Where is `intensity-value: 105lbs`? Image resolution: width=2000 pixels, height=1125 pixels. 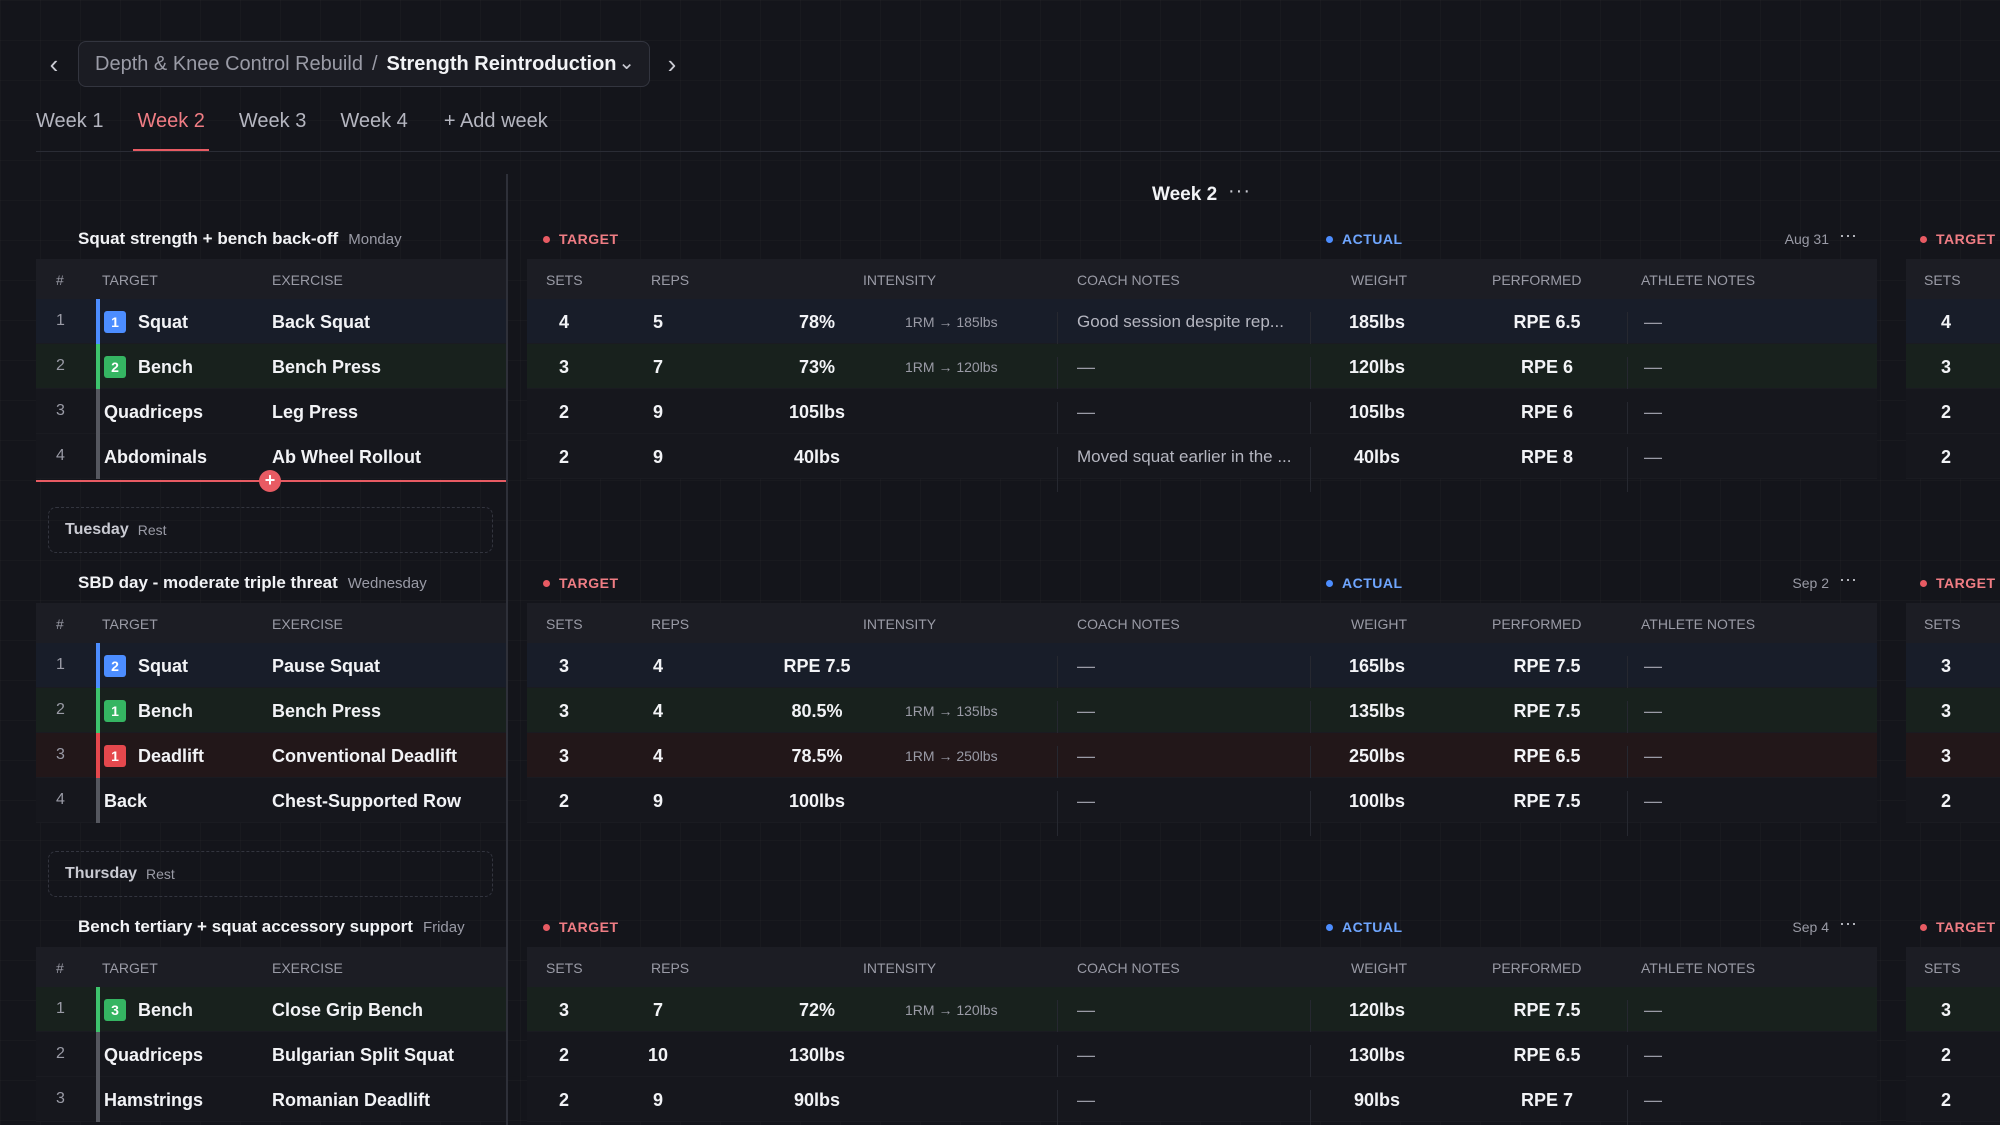
intensity-value: 105lbs is located at coordinates (817, 412).